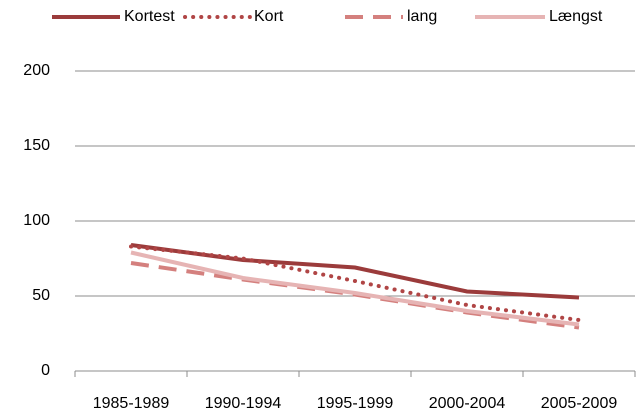 Image resolution: width=643 pixels, height=419 pixels. I want to click on y-tick-label: 100, so click(36, 220).